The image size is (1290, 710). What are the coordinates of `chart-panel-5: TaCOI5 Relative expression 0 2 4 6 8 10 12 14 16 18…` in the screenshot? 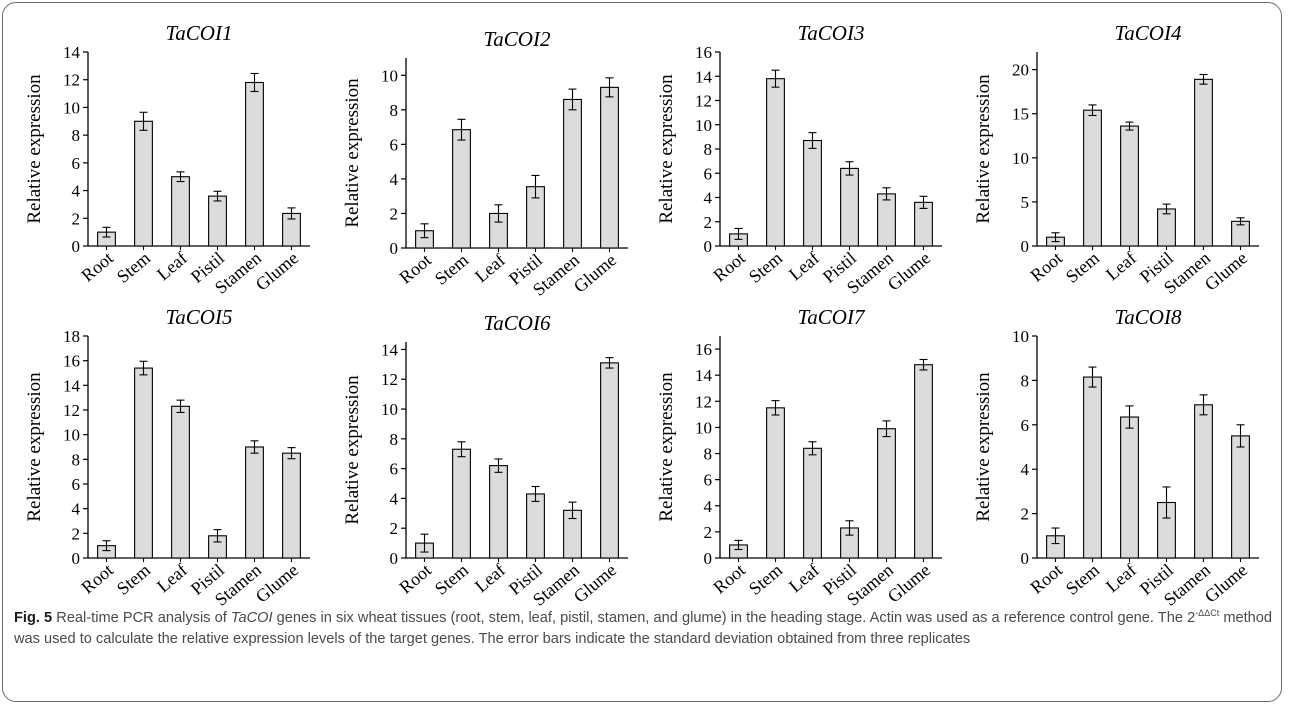 It's located at (167, 457).